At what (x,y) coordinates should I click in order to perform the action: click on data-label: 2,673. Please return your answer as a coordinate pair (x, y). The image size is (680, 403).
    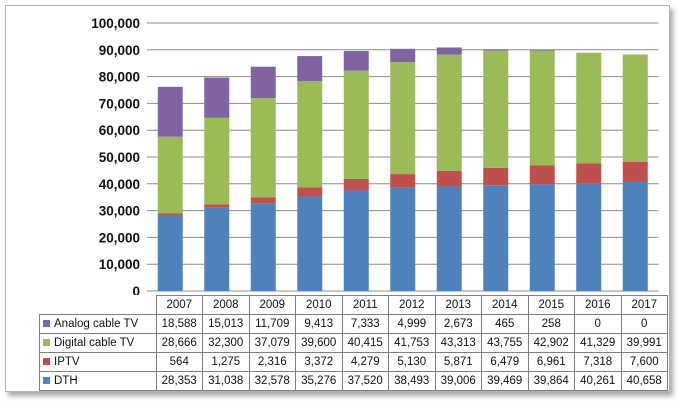
    Looking at the image, I should click on (458, 324).